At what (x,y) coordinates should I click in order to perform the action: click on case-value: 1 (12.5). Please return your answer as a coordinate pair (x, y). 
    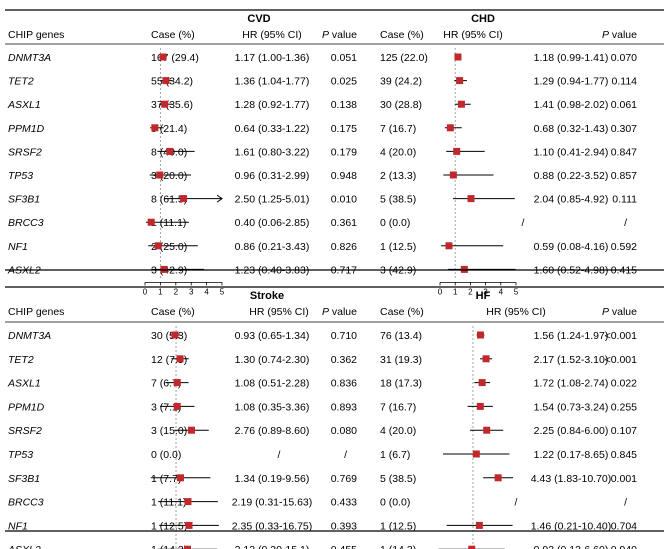
    Looking at the image, I should click on (398, 526).